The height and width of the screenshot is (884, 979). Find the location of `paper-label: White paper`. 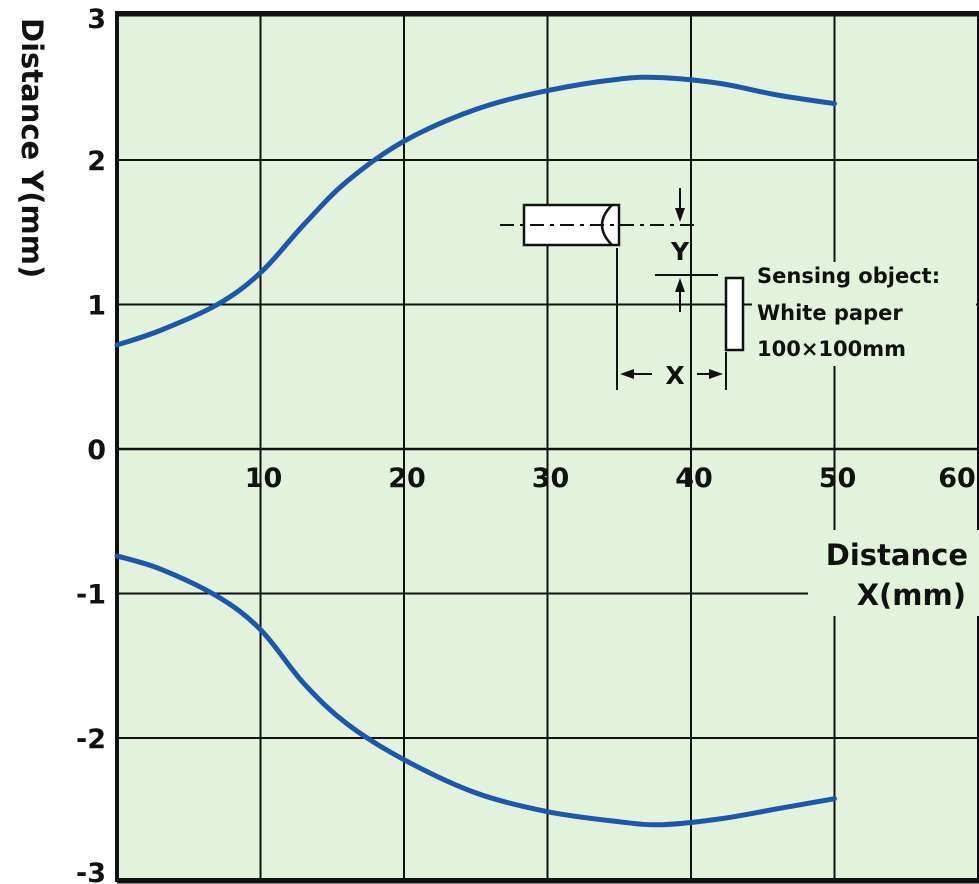

paper-label: White paper is located at coordinates (830, 313).